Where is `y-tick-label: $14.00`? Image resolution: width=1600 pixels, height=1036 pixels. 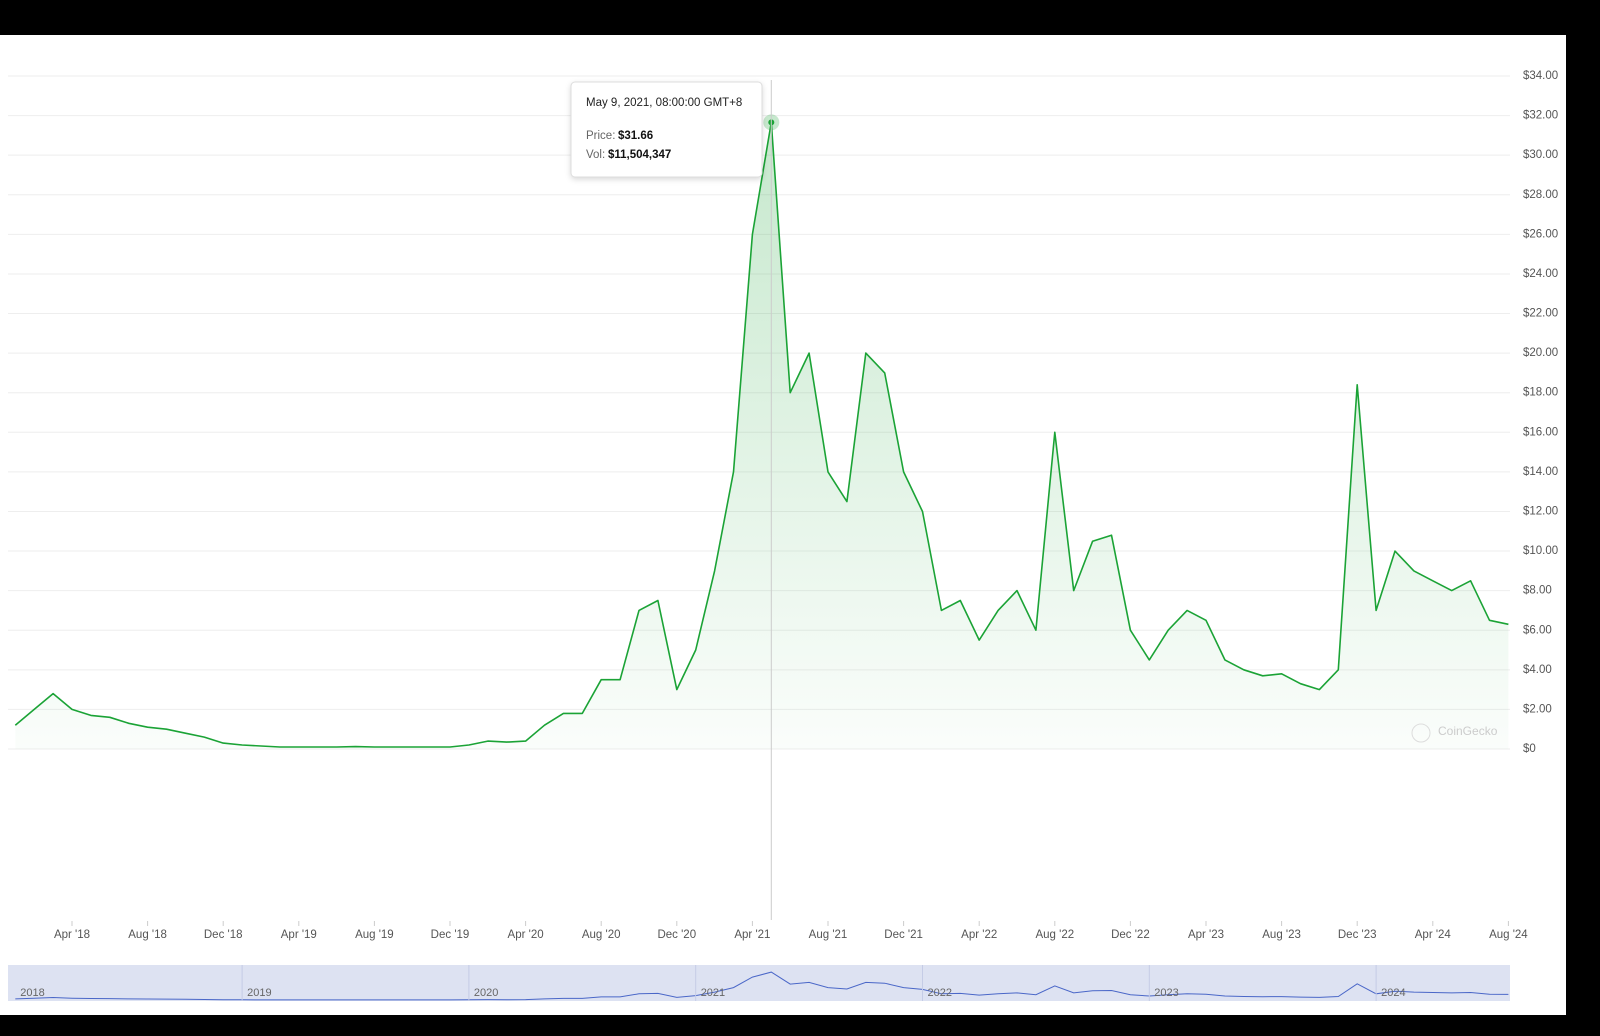
y-tick-label: $14.00 is located at coordinates (1540, 472).